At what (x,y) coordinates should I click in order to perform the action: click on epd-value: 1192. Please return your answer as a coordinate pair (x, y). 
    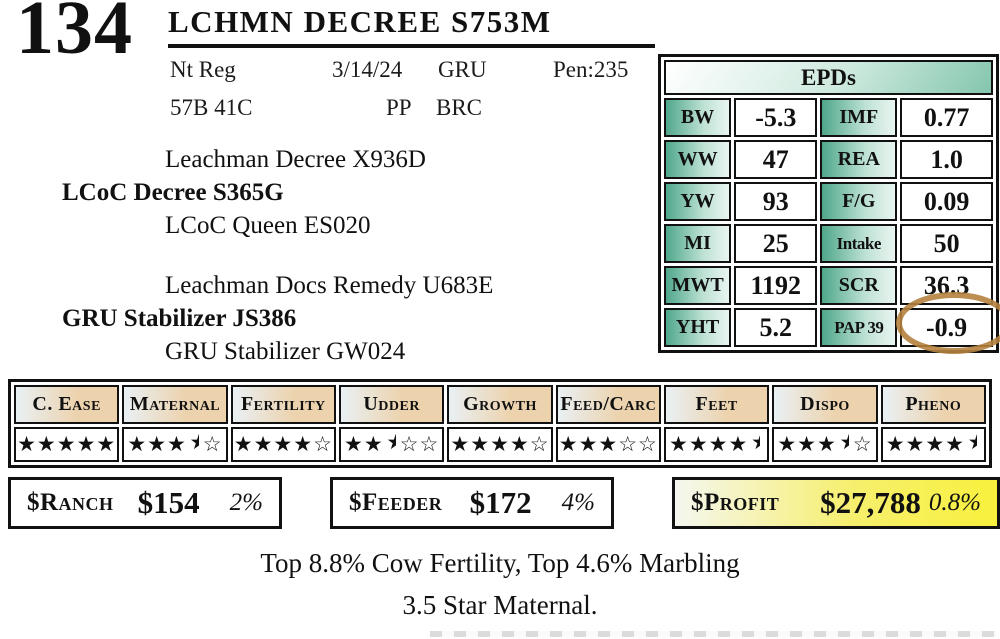
    Looking at the image, I should click on (776, 285).